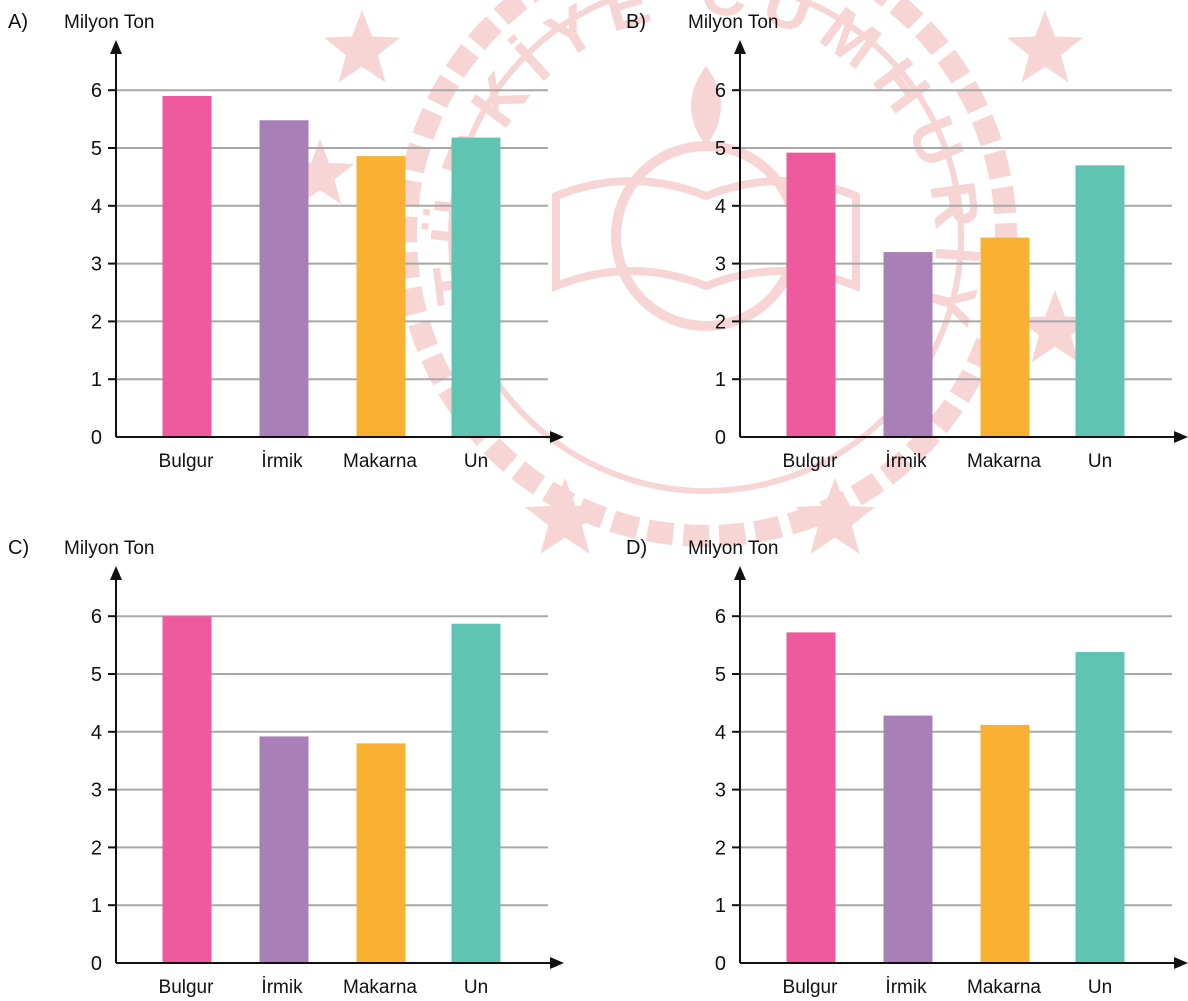  I want to click on panel-label: B), so click(636, 22).